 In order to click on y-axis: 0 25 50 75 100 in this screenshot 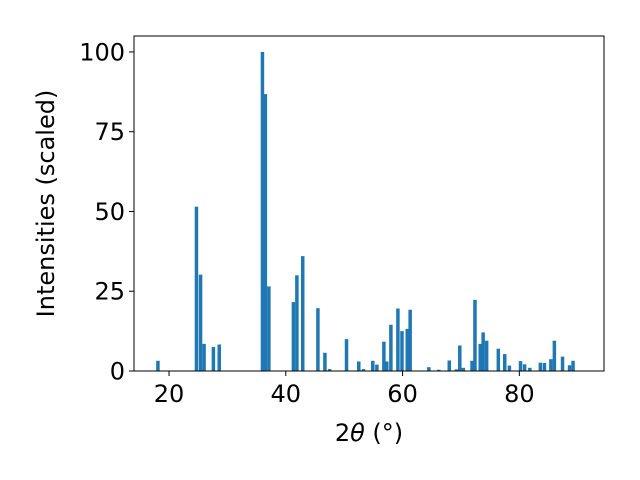, I will do `click(106, 212)`.